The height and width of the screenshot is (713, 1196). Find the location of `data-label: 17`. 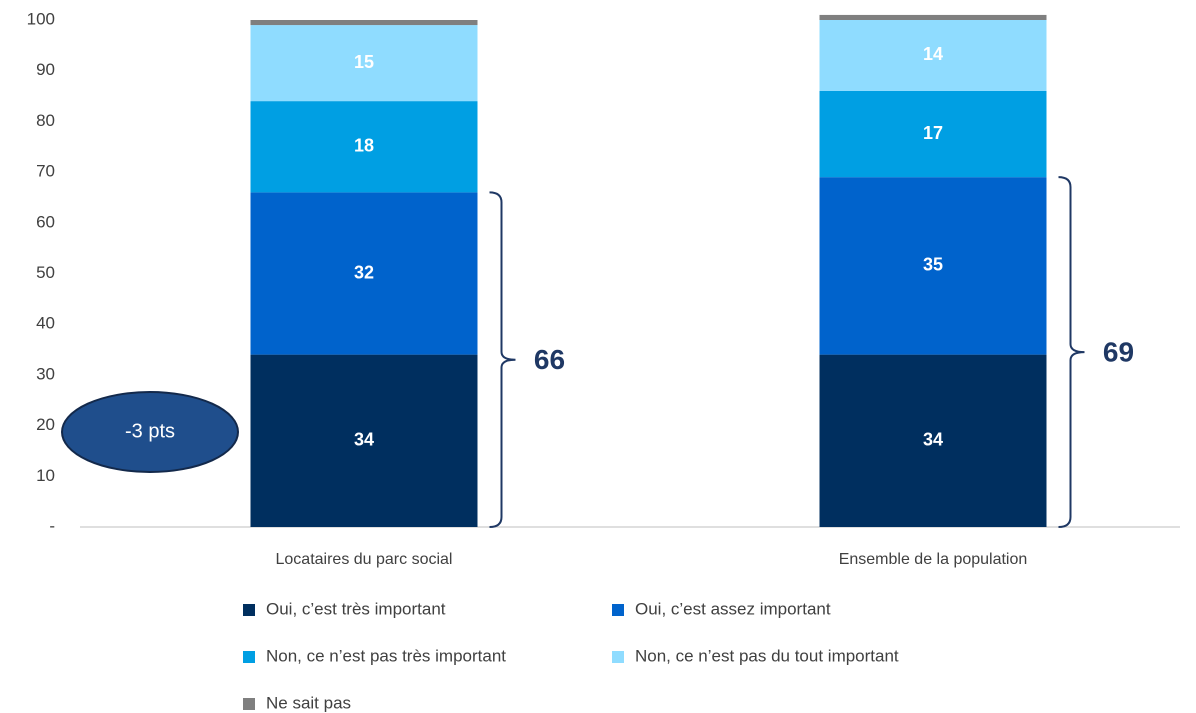

data-label: 17 is located at coordinates (933, 133).